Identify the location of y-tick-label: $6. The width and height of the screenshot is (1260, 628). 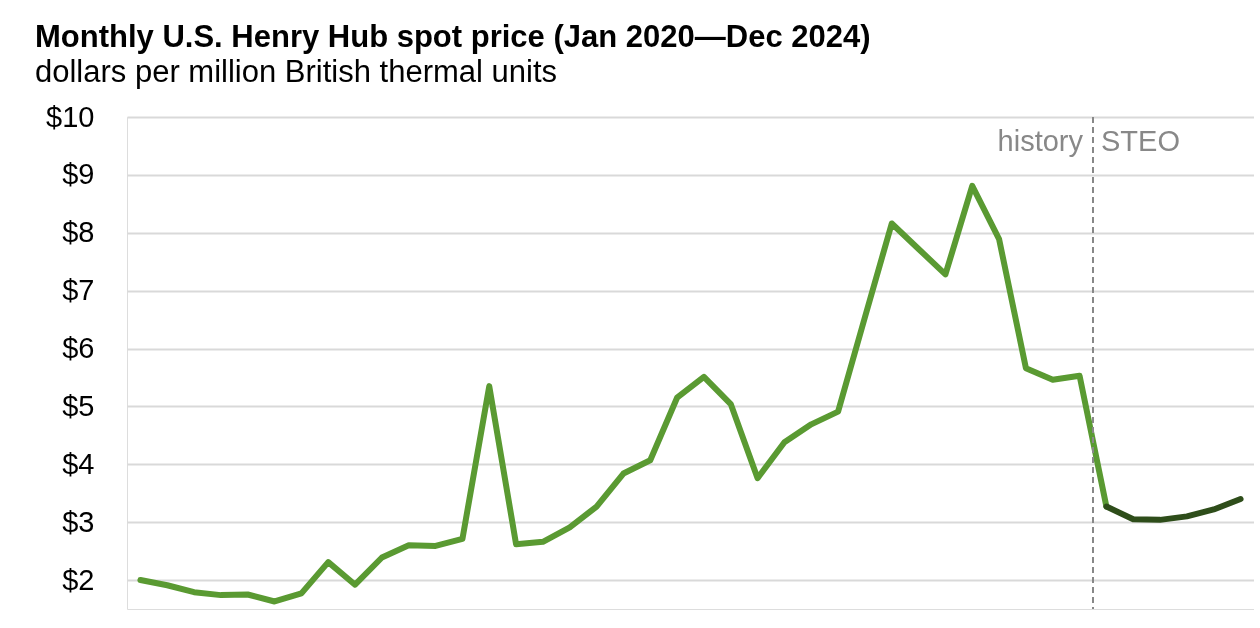
(78, 348).